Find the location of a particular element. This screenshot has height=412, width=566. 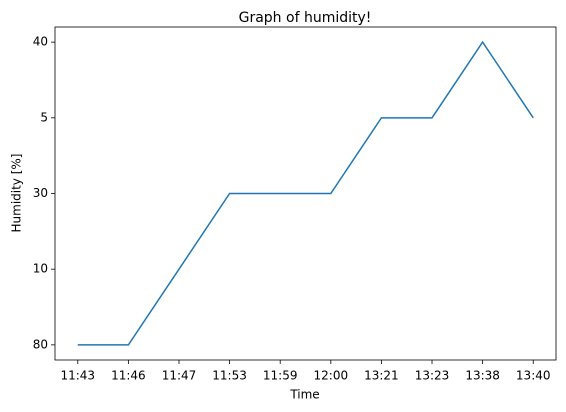

x-tick-label: 13:21 is located at coordinates (381, 376).